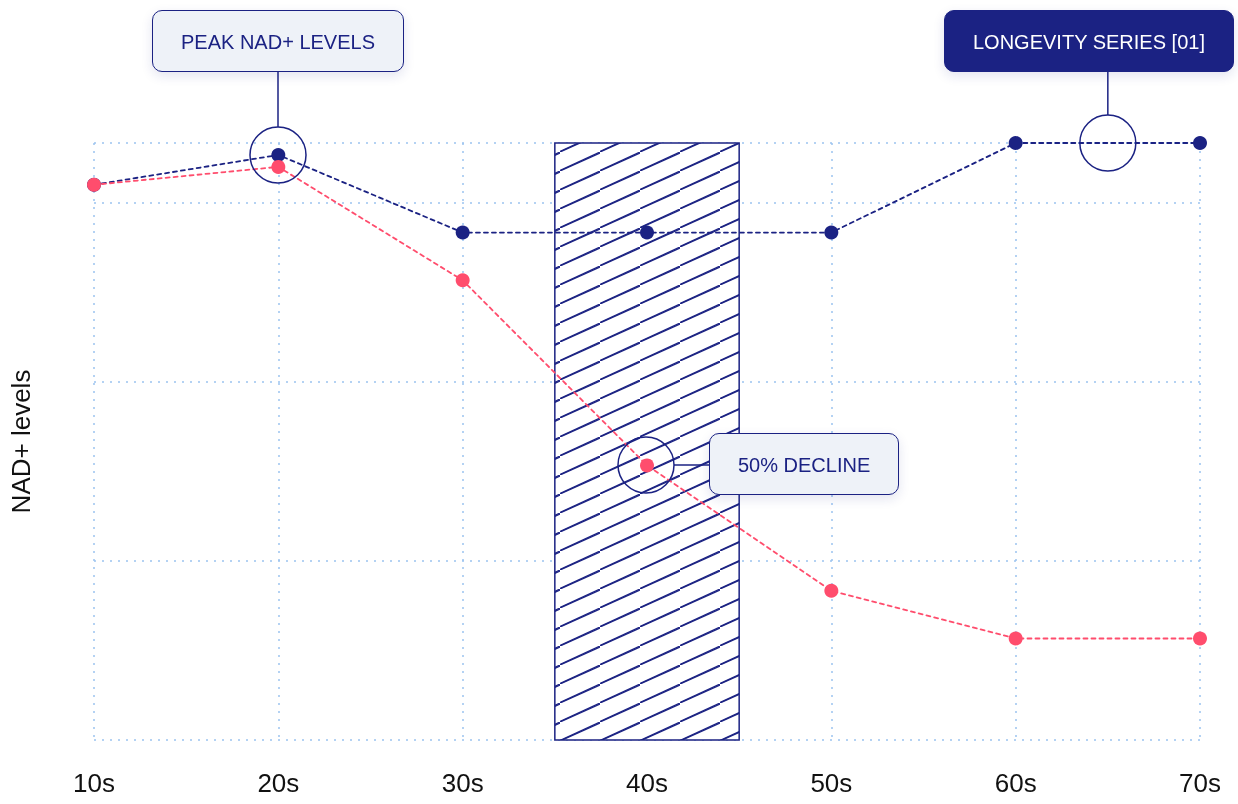 This screenshot has height=804, width=1238. What do you see at coordinates (831, 783) in the screenshot?
I see `x-tick-label: 50s` at bounding box center [831, 783].